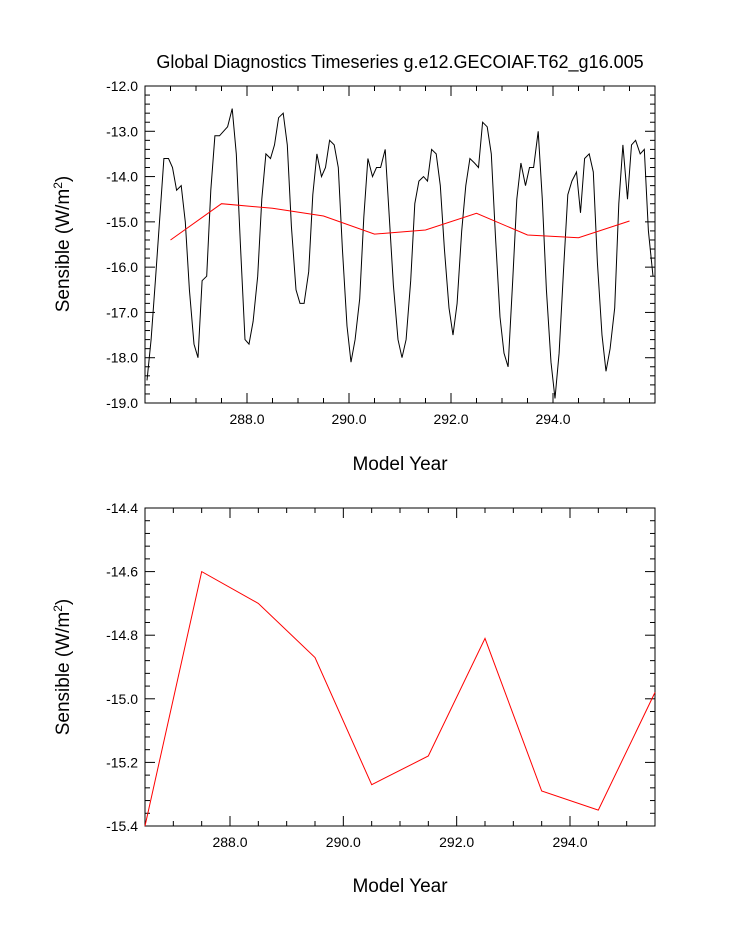 This screenshot has height=945, width=733. Describe the element at coordinates (122, 312) in the screenshot. I see `y-tick-label: -17.0` at that location.